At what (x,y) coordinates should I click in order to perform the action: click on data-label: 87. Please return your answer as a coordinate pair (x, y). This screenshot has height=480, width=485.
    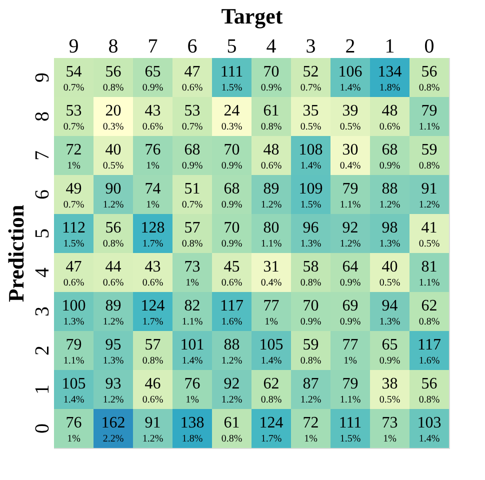
    Looking at the image, I should click on (310, 384).